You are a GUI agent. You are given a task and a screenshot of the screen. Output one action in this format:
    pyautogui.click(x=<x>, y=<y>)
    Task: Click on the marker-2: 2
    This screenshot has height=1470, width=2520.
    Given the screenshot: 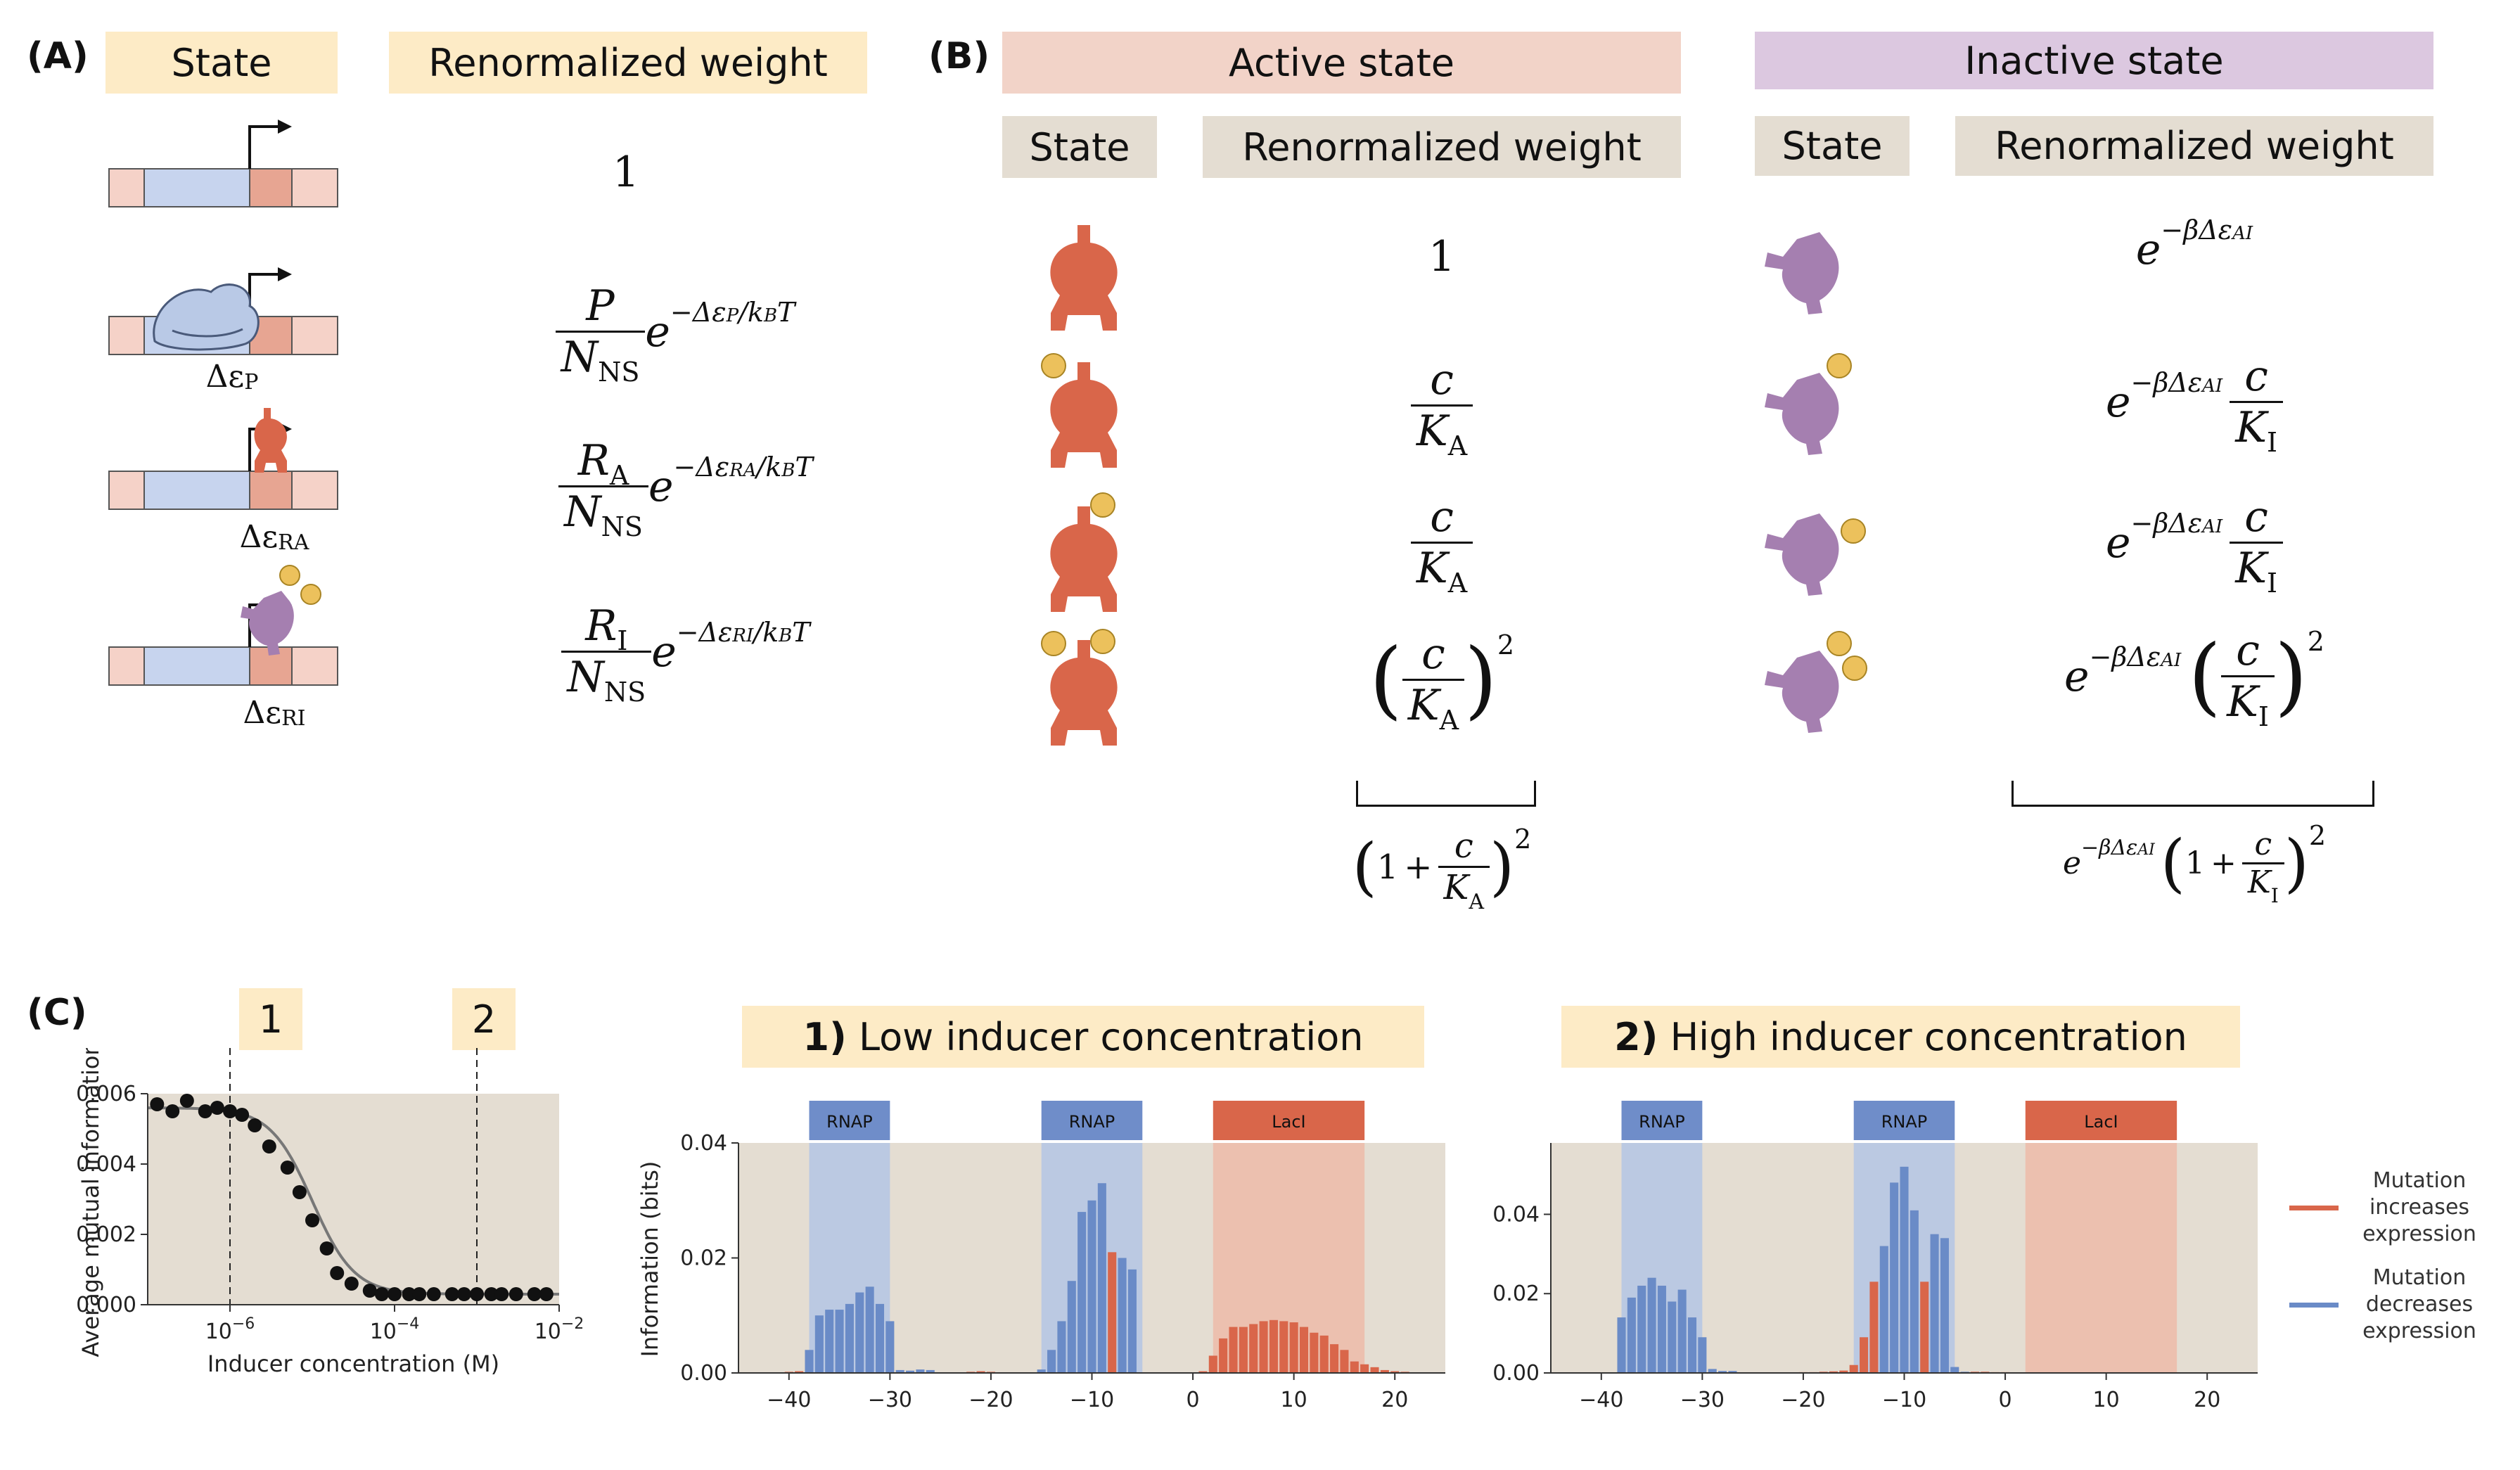 What is the action you would take?
    pyautogui.click(x=484, y=1019)
    